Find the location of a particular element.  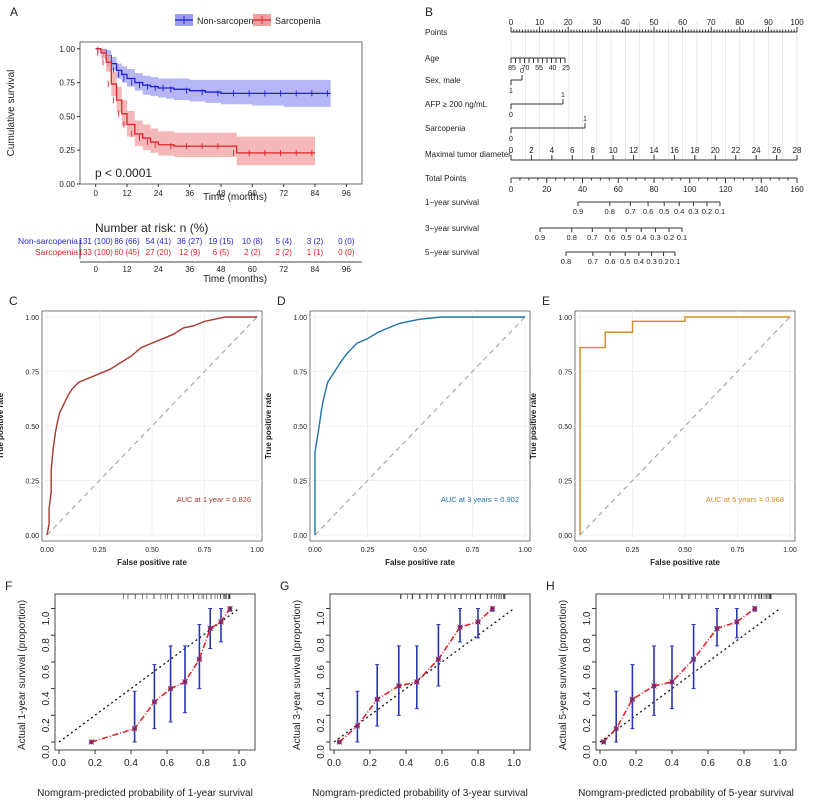

panel-label-c: C is located at coordinates (13, 301).